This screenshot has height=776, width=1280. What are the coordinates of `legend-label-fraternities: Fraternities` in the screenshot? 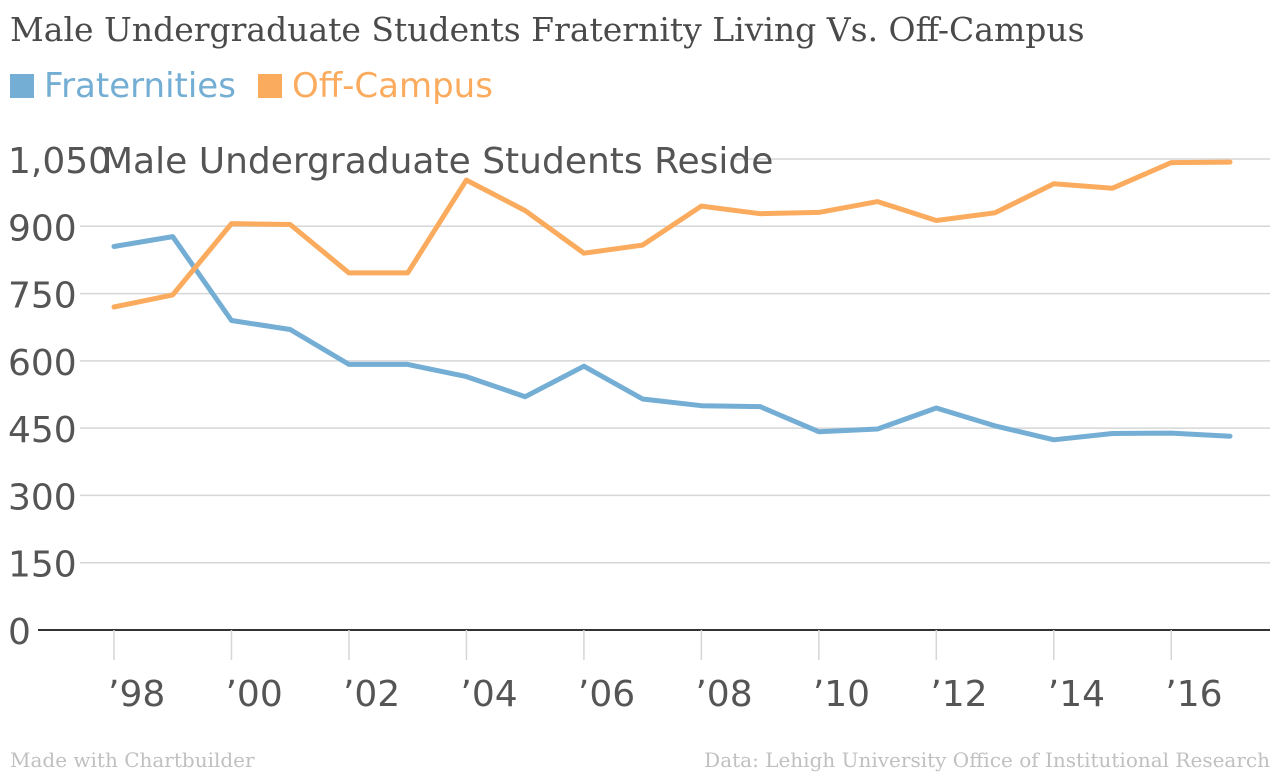 It's located at (140, 86).